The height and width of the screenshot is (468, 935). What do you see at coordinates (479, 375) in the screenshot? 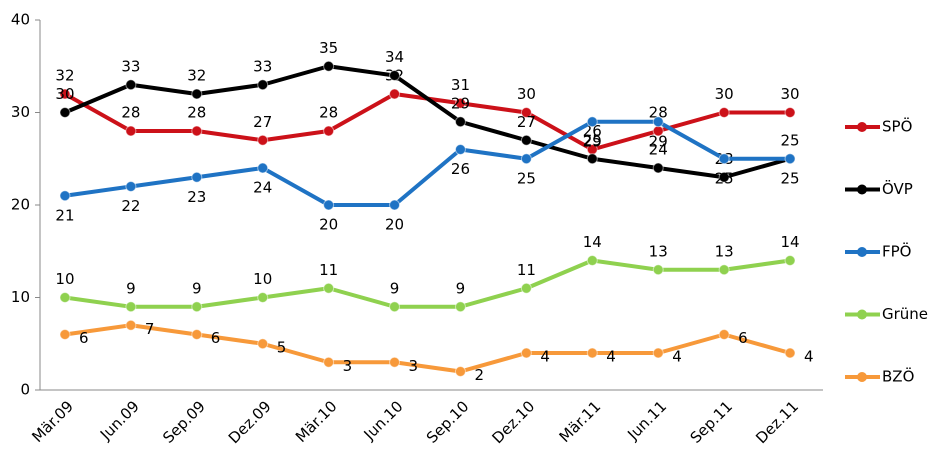
I see `data-label: 2` at bounding box center [479, 375].